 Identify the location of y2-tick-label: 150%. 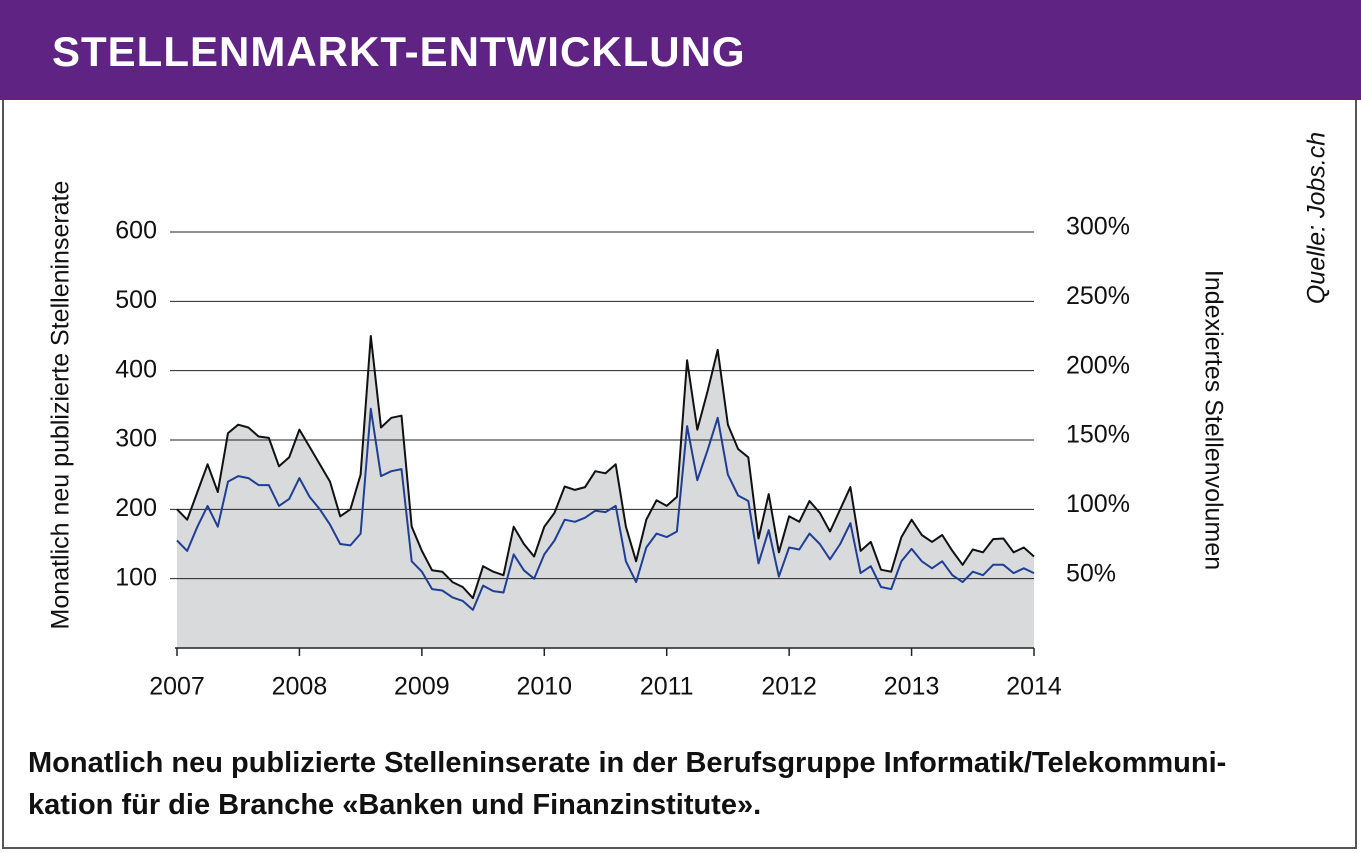
(1098, 435).